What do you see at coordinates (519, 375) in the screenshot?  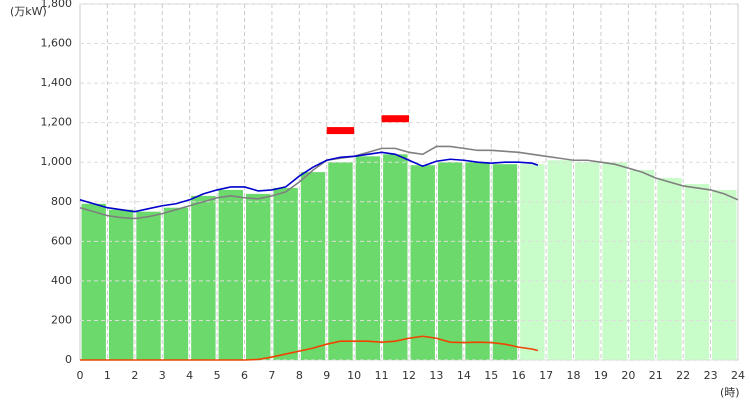 I see `x-tick-label: 16` at bounding box center [519, 375].